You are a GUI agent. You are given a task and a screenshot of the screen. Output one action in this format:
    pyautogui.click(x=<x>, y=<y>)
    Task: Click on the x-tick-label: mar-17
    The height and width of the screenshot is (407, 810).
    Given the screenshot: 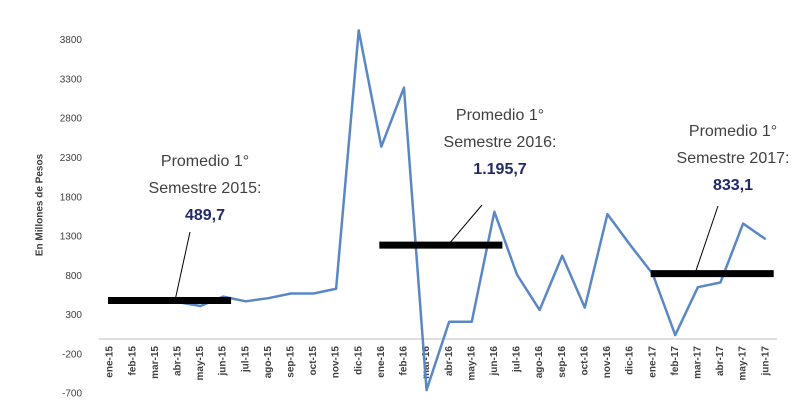 What is the action you would take?
    pyautogui.click(x=698, y=362)
    